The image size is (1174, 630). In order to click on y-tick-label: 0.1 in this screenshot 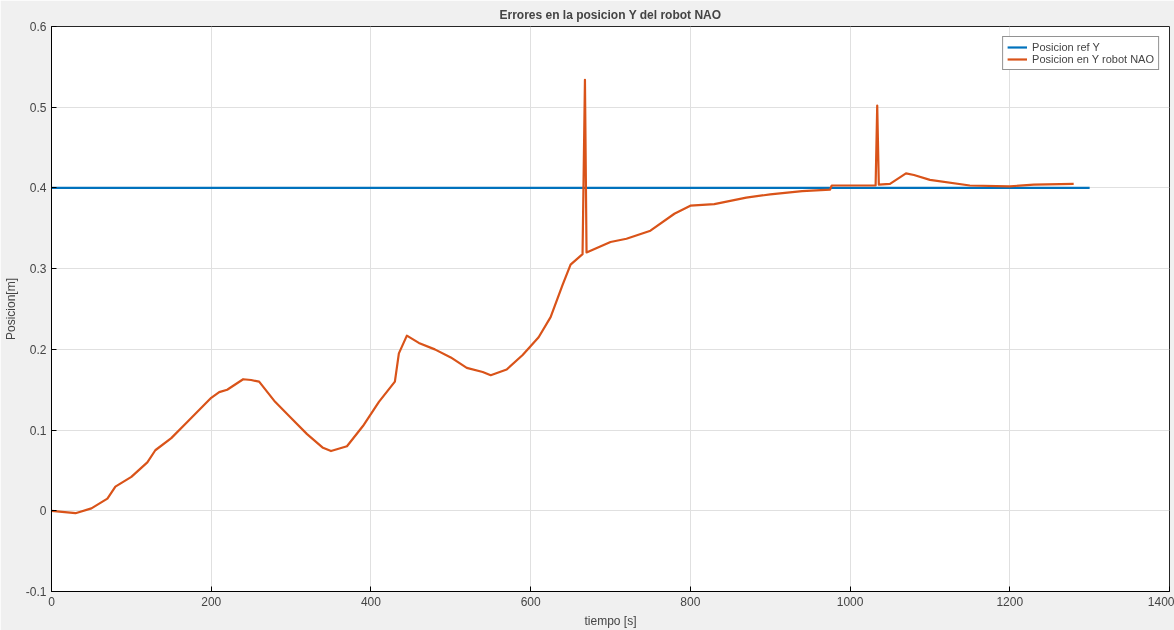, I will do `click(38, 430)`.